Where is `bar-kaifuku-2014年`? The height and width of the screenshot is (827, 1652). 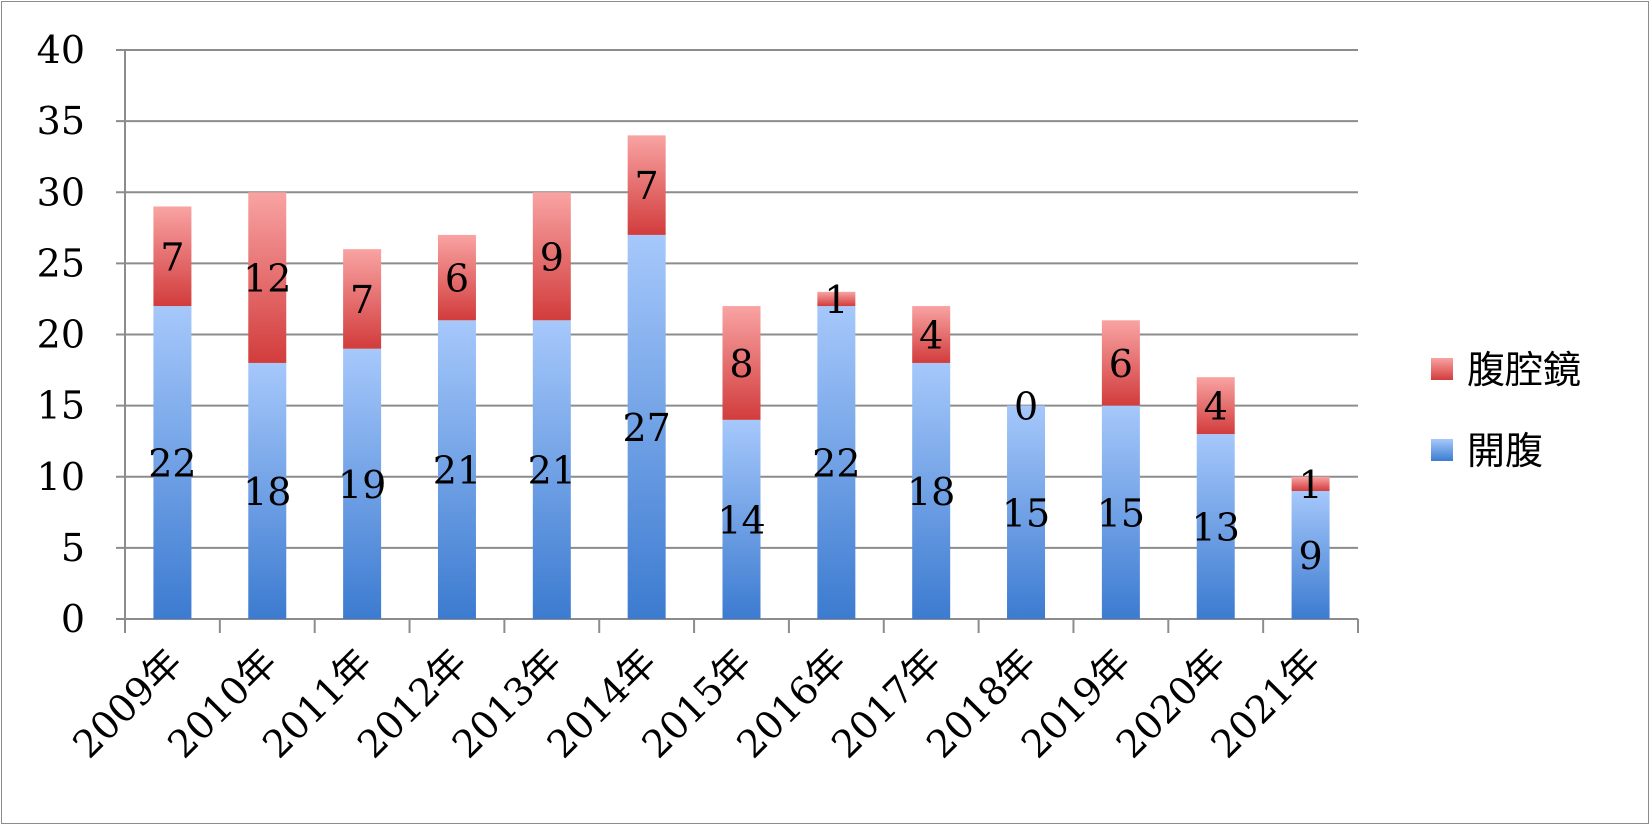 bar-kaifuku-2014年 is located at coordinates (646, 427).